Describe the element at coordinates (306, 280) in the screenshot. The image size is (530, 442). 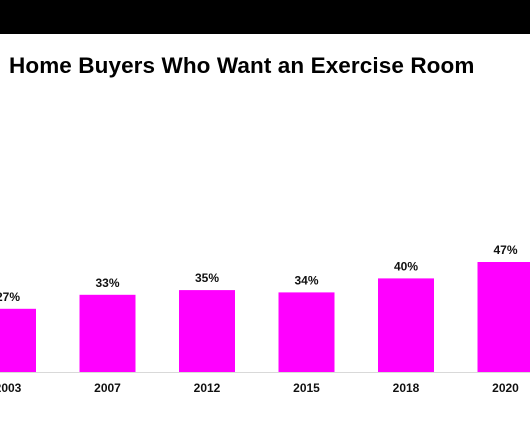
I see `value-label-2015: 34%` at that location.